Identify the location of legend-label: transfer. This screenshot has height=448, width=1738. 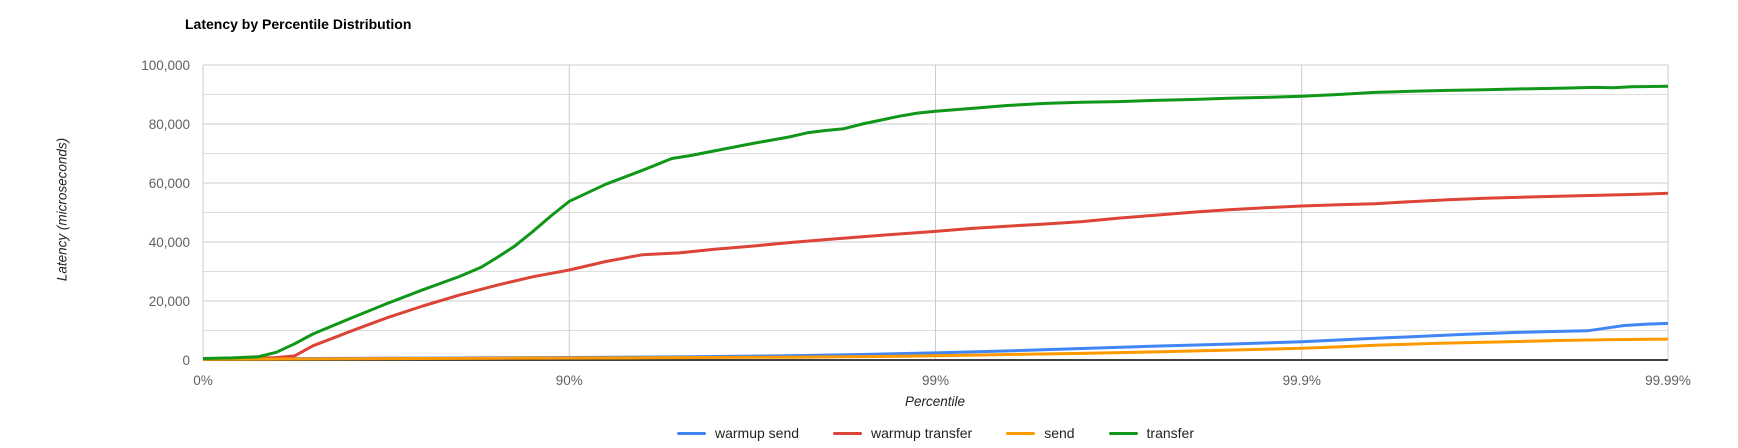
(1170, 433).